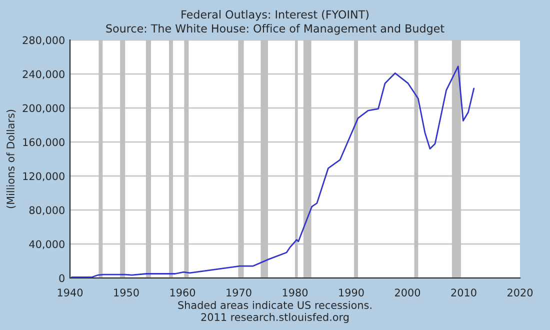  I want to click on y-tick-label: 200,000, so click(43, 109).